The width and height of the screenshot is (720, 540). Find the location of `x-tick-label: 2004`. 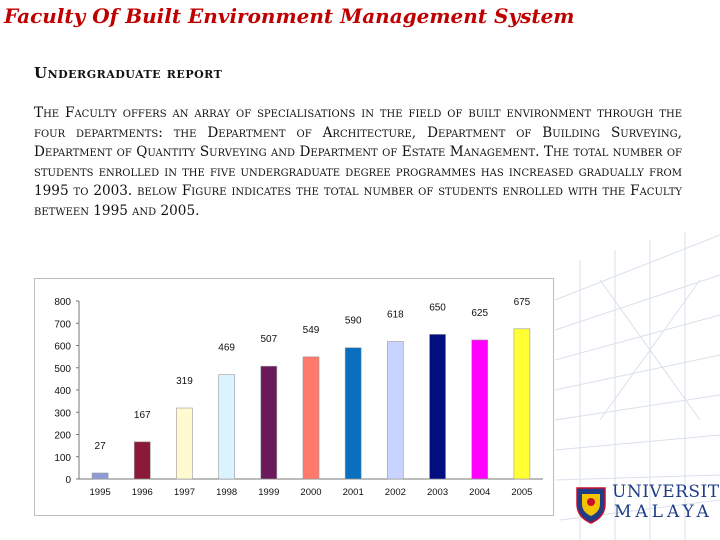

x-tick-label: 2004 is located at coordinates (479, 492).